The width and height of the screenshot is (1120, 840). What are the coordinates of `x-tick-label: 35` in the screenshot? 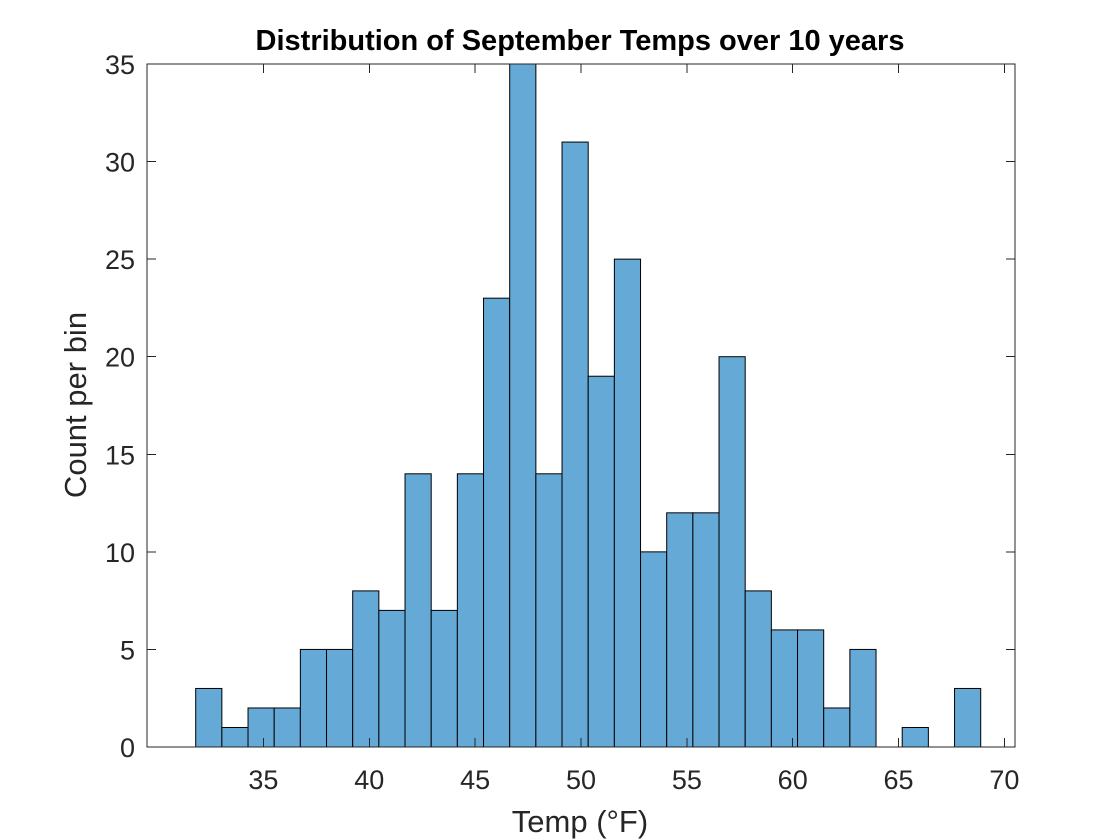 It's located at (263, 780).